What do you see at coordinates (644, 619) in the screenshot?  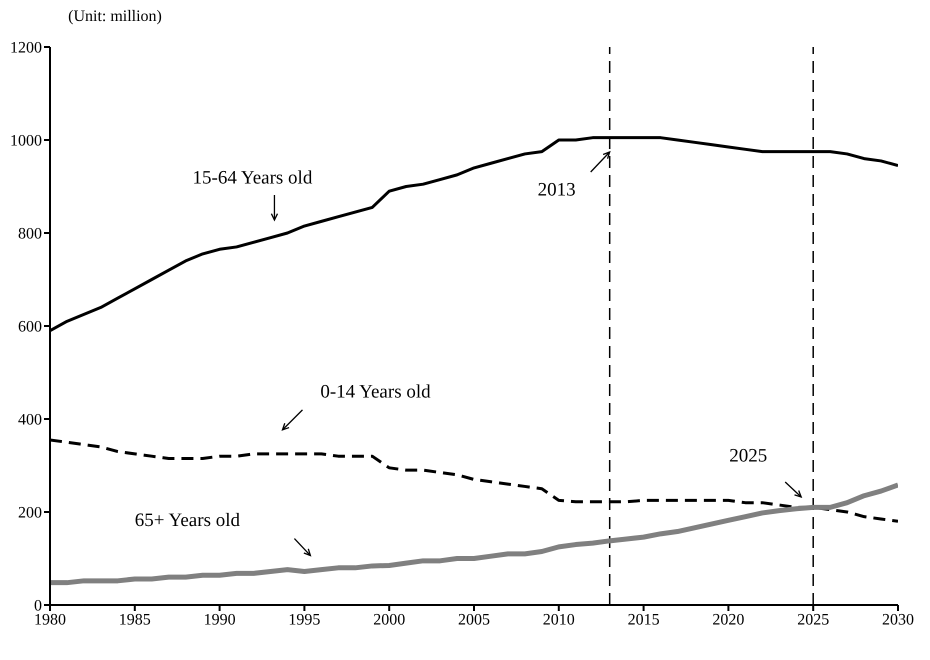 I see `x-tick-label: 2015` at bounding box center [644, 619].